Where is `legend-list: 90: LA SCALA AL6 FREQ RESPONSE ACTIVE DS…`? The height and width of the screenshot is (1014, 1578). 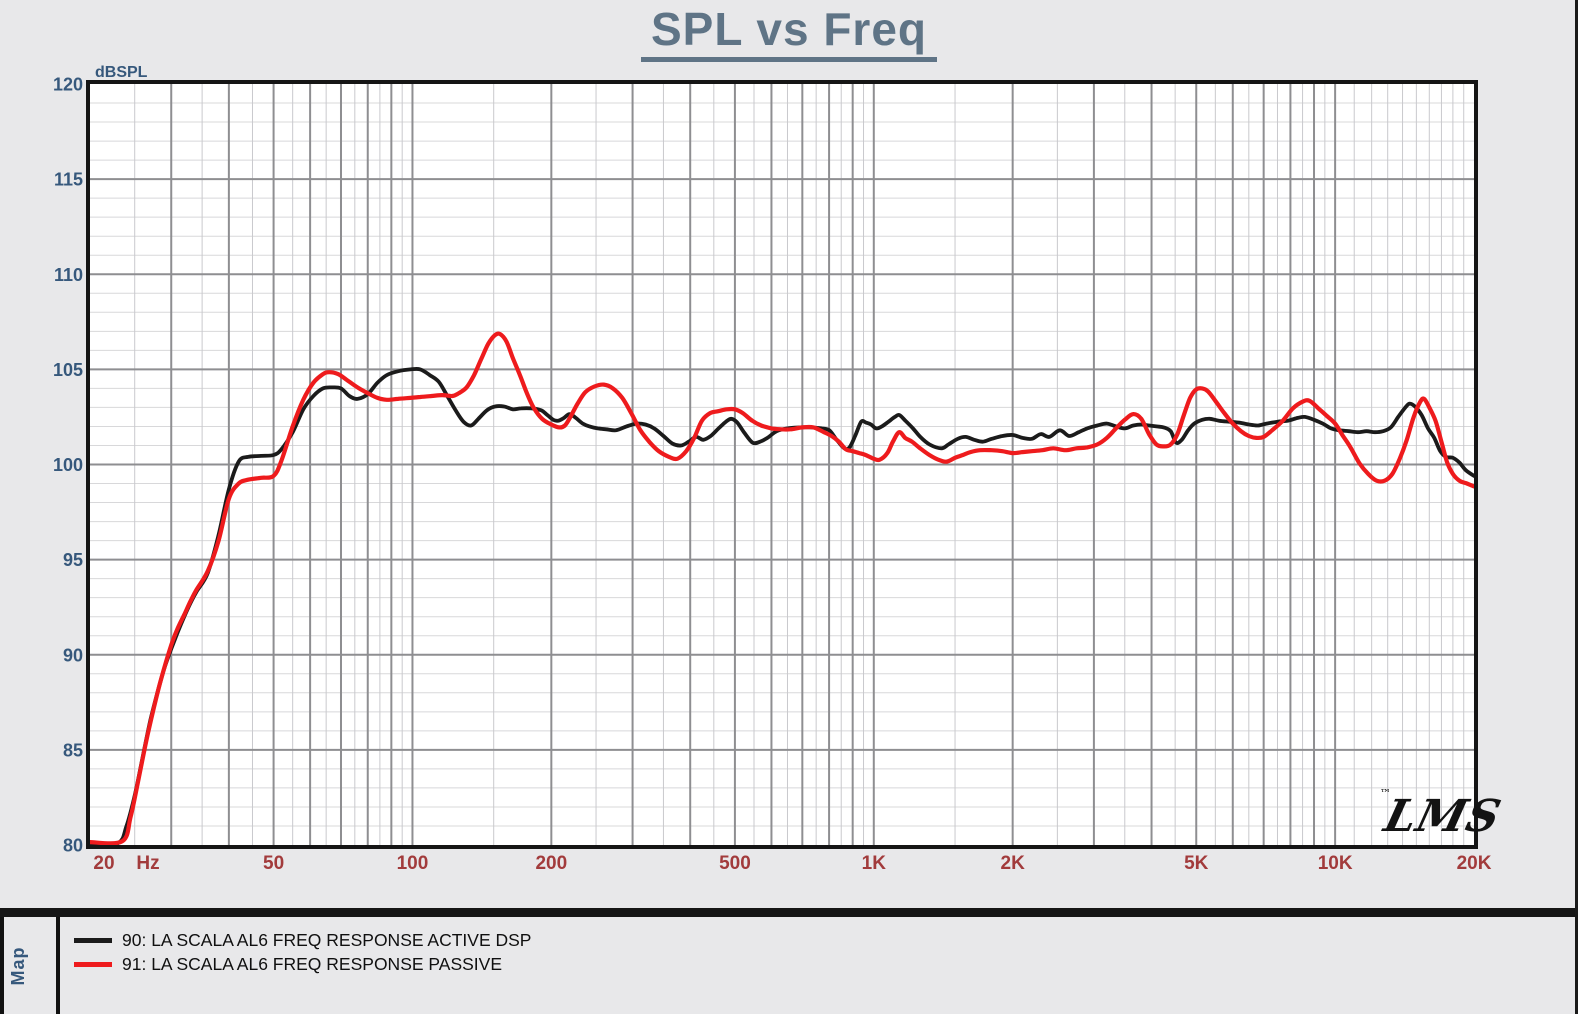 legend-list: 90: LA SCALA AL6 FREQ RESPONSE ACTIVE DS… is located at coordinates (302, 952).